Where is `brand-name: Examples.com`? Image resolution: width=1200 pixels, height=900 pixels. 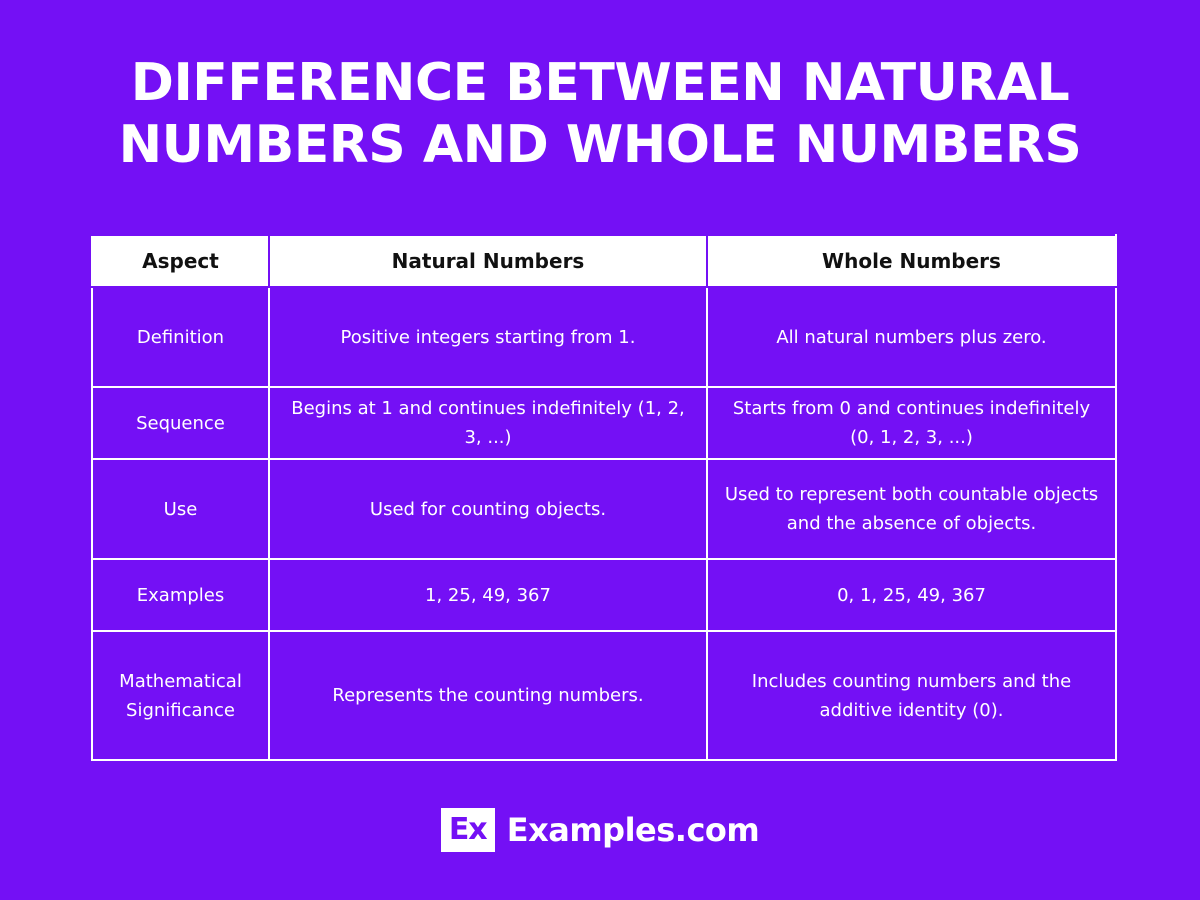
brand-name: Examples.com is located at coordinates (633, 830).